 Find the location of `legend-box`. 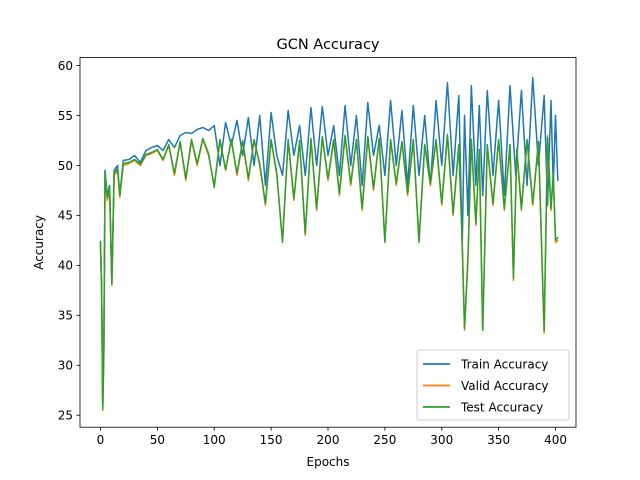

legend-box is located at coordinates (493, 385).